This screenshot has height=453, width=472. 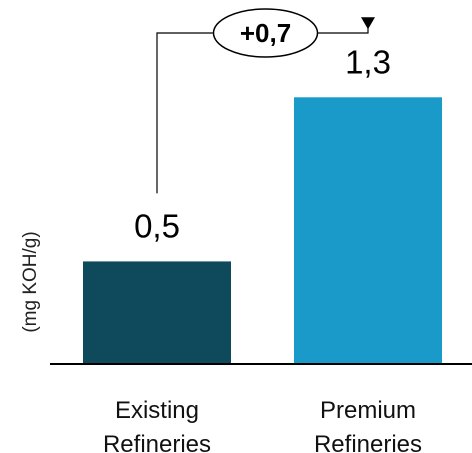 What do you see at coordinates (30, 281) in the screenshot?
I see `y-axis-title: (mg KOH/g)` at bounding box center [30, 281].